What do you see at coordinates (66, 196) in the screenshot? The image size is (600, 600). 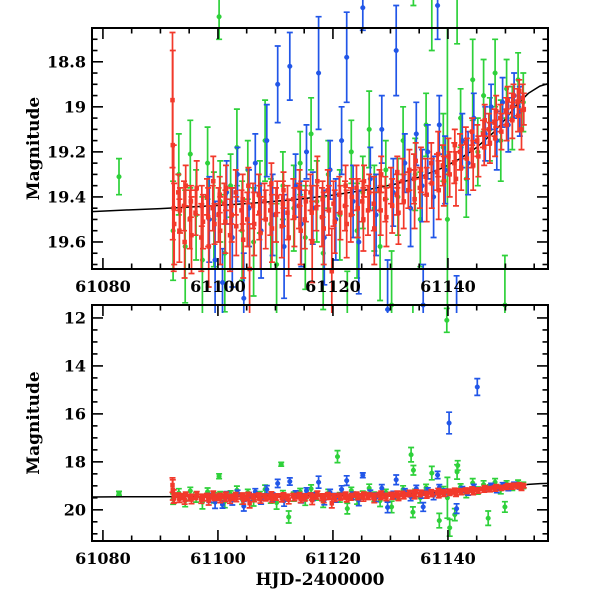 I see `y-tick-label: 19.4` at bounding box center [66, 196].